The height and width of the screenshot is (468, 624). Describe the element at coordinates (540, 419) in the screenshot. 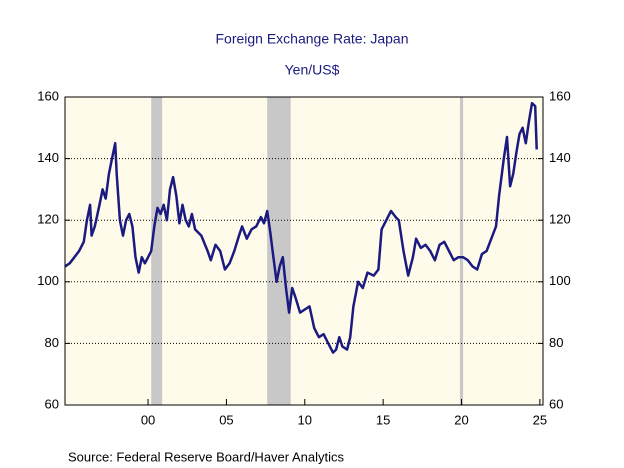

I see `x-tick-label: 25` at that location.